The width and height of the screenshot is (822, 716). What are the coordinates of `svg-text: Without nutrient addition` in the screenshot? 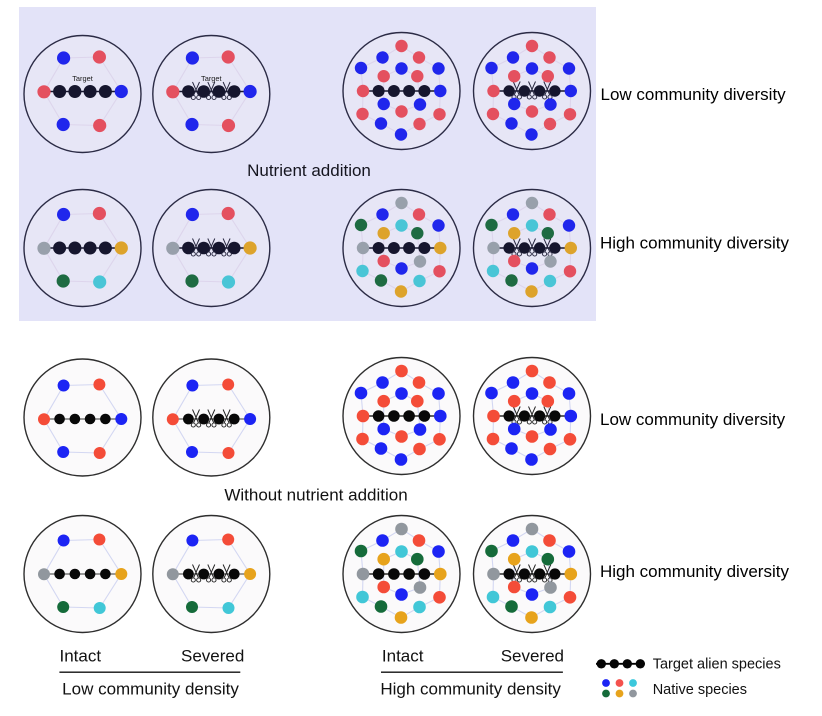 It's located at (315, 495).